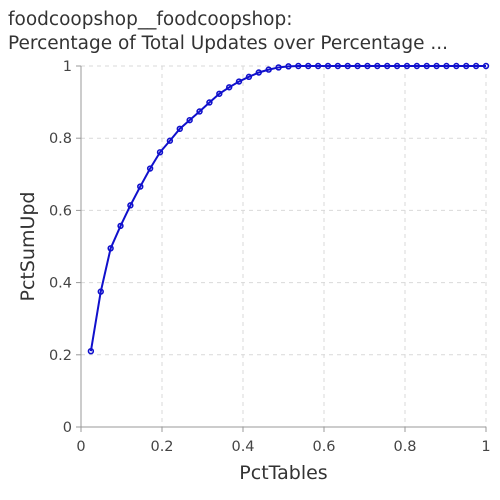  What do you see at coordinates (283, 473) in the screenshot?
I see `x-axis-title: PctTables` at bounding box center [283, 473].